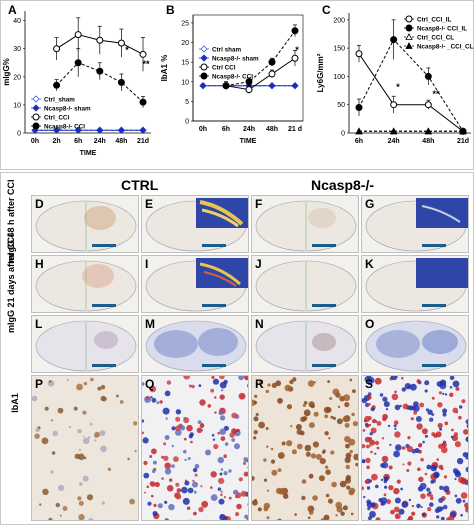 Image resolution: width=474 pixels, height=525 pixels. Describe the element at coordinates (235, 59) in the screenshot. I see `legend-label: Ncasp8-/- sham` at that location.